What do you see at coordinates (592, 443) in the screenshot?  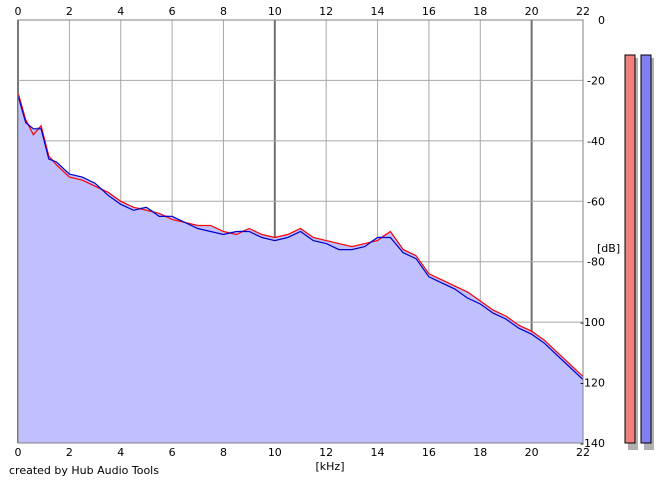 I see `y-tick-label: -140` at bounding box center [592, 443].